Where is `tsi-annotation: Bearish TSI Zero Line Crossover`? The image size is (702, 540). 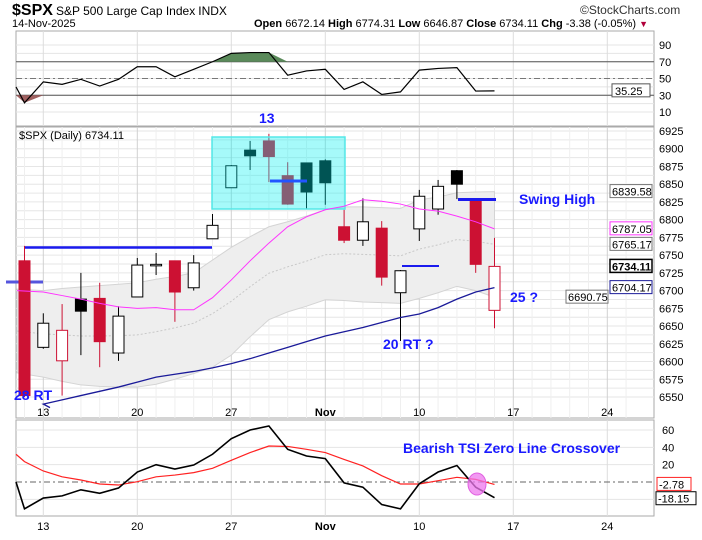
tsi-annotation: Bearish TSI Zero Line Crossover is located at coordinates (512, 448).